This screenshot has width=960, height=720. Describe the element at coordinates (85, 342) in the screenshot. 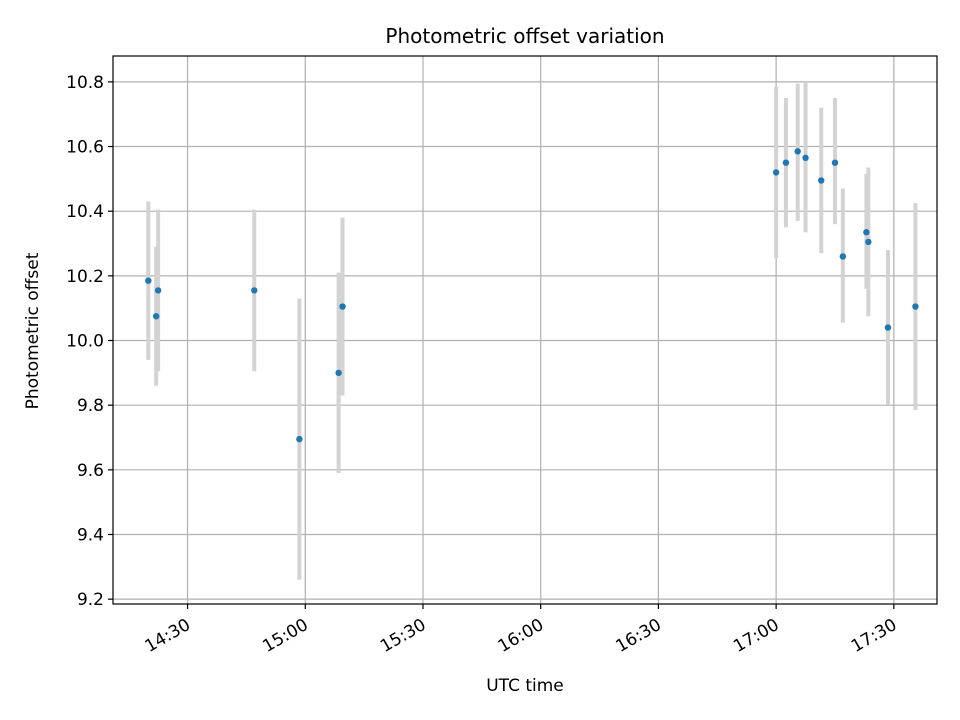

I see `y-tick-label: 10.0` at that location.